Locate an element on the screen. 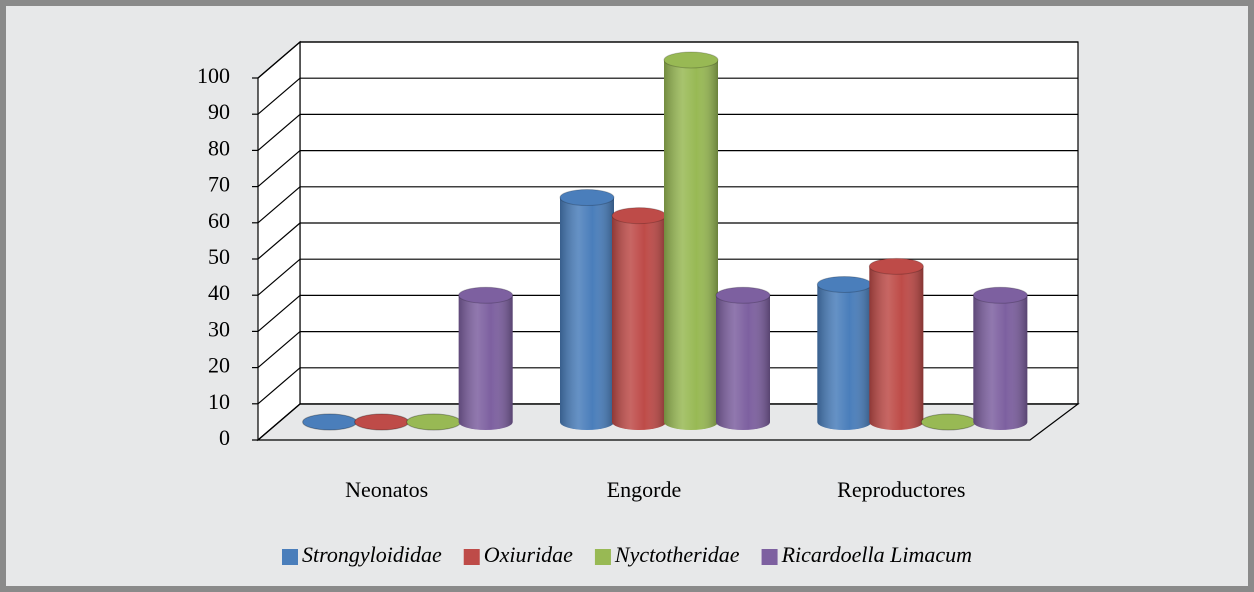  y-tick-label: 100 is located at coordinates (213, 75).